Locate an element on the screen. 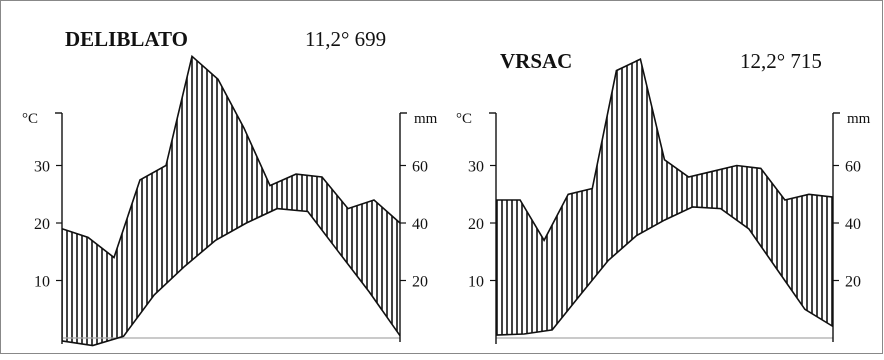  station-title: DELIBLATO is located at coordinates (126, 39).